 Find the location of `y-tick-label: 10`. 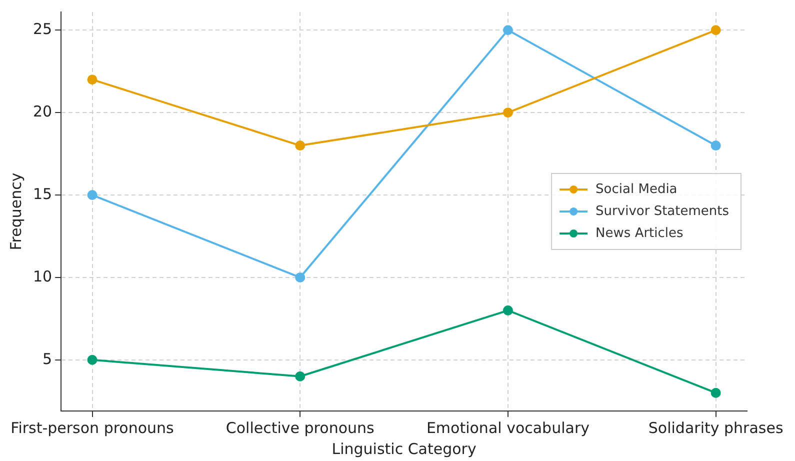

y-tick-label: 10 is located at coordinates (42, 276).